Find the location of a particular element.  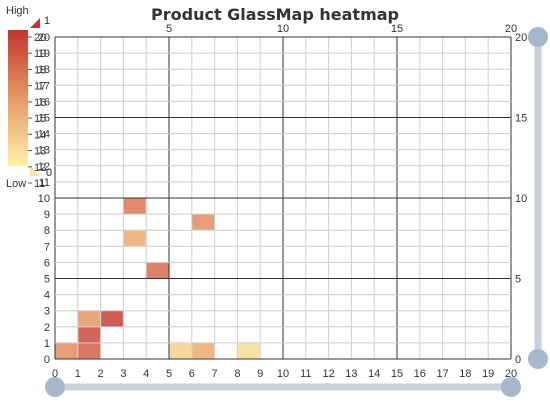

y-axis-tick-label: 3 is located at coordinates (47, 312).